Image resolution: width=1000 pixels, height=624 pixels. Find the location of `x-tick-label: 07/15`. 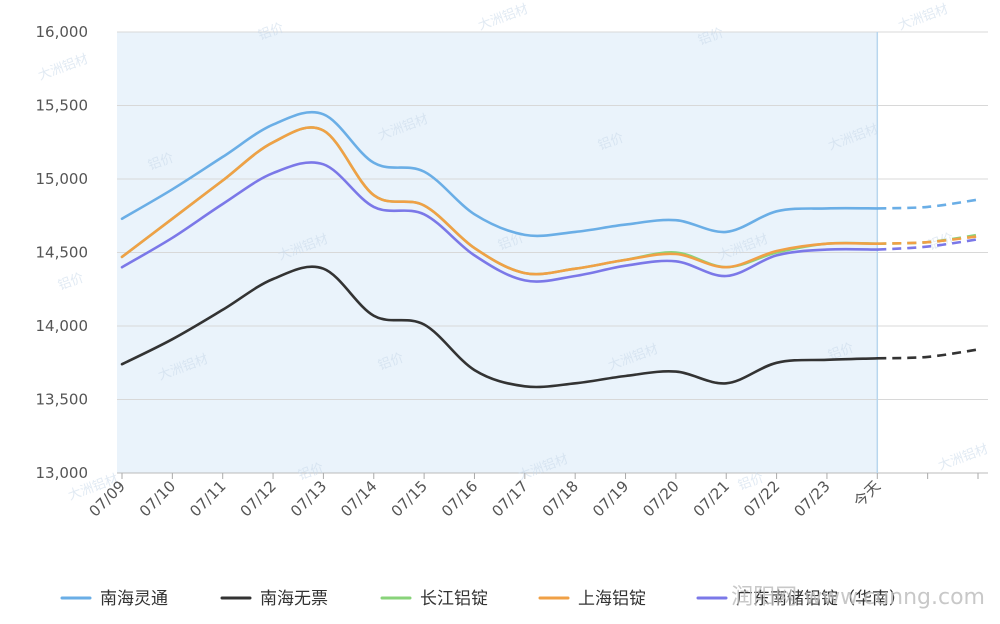

x-tick-label: 07/15 is located at coordinates (409, 498).